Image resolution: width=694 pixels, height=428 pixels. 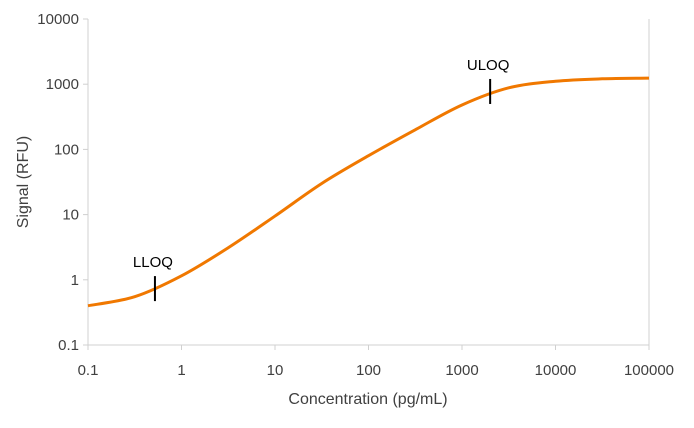 What do you see at coordinates (58, 19) in the screenshot?
I see `y-tick-label: 10000` at bounding box center [58, 19].